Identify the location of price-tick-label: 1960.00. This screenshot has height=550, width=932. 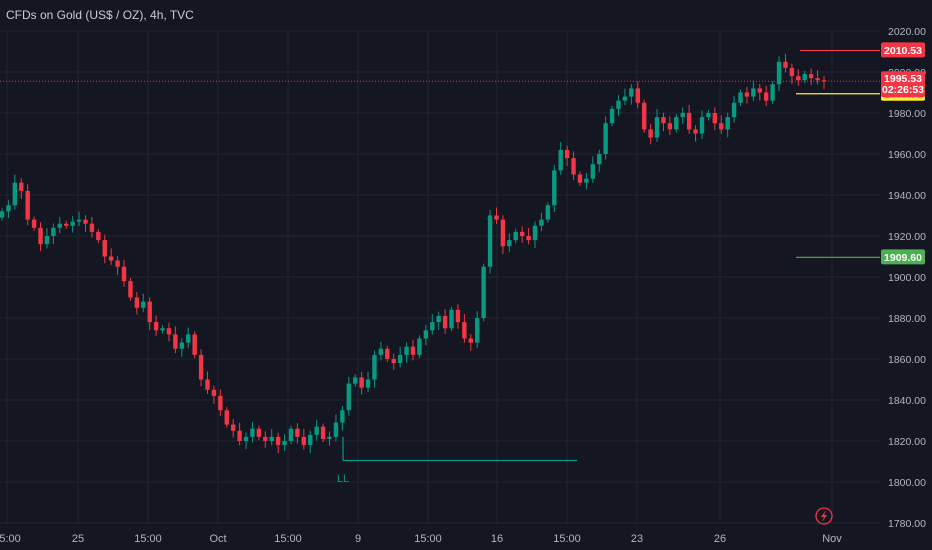
(907, 155).